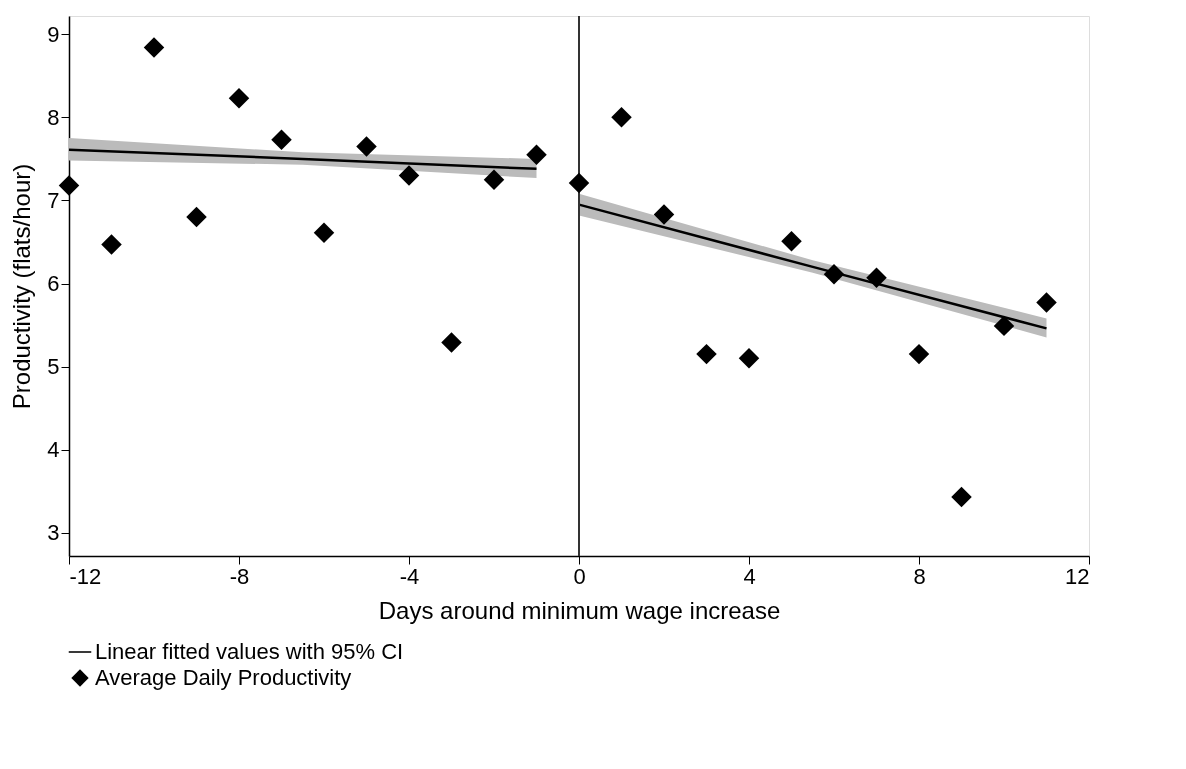 This screenshot has height=769, width=1186. I want to click on x-tick-label: 4, so click(749, 576).